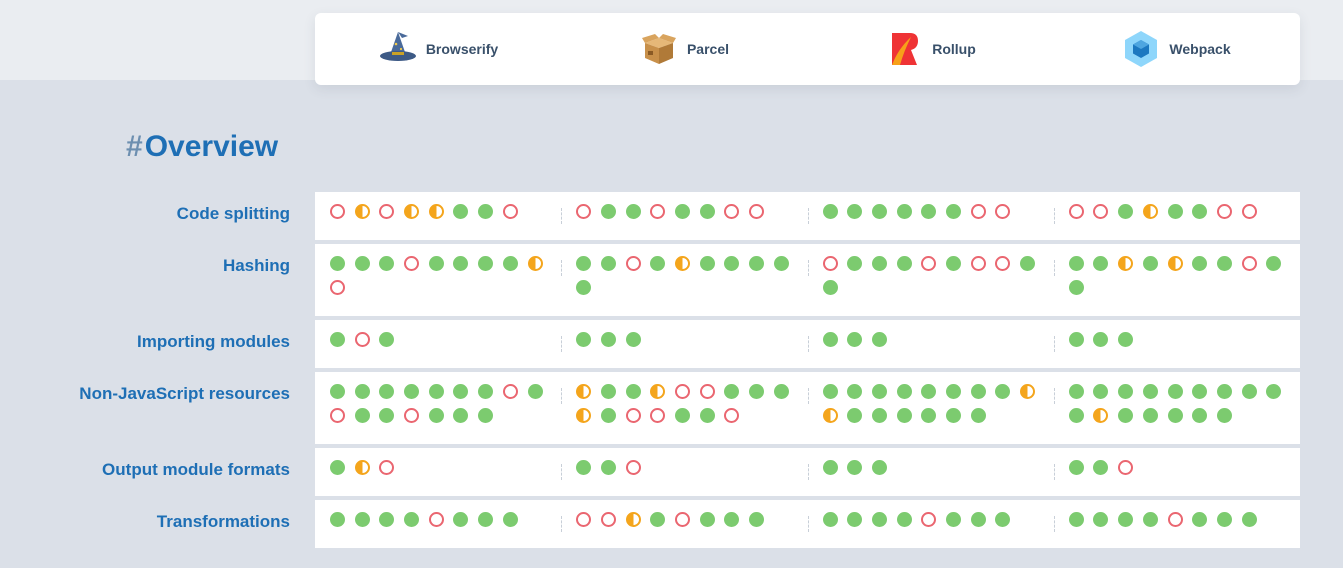 This screenshot has height=568, width=1343. Describe the element at coordinates (1176, 49) in the screenshot. I see `tool-webpack: Webpack` at that location.